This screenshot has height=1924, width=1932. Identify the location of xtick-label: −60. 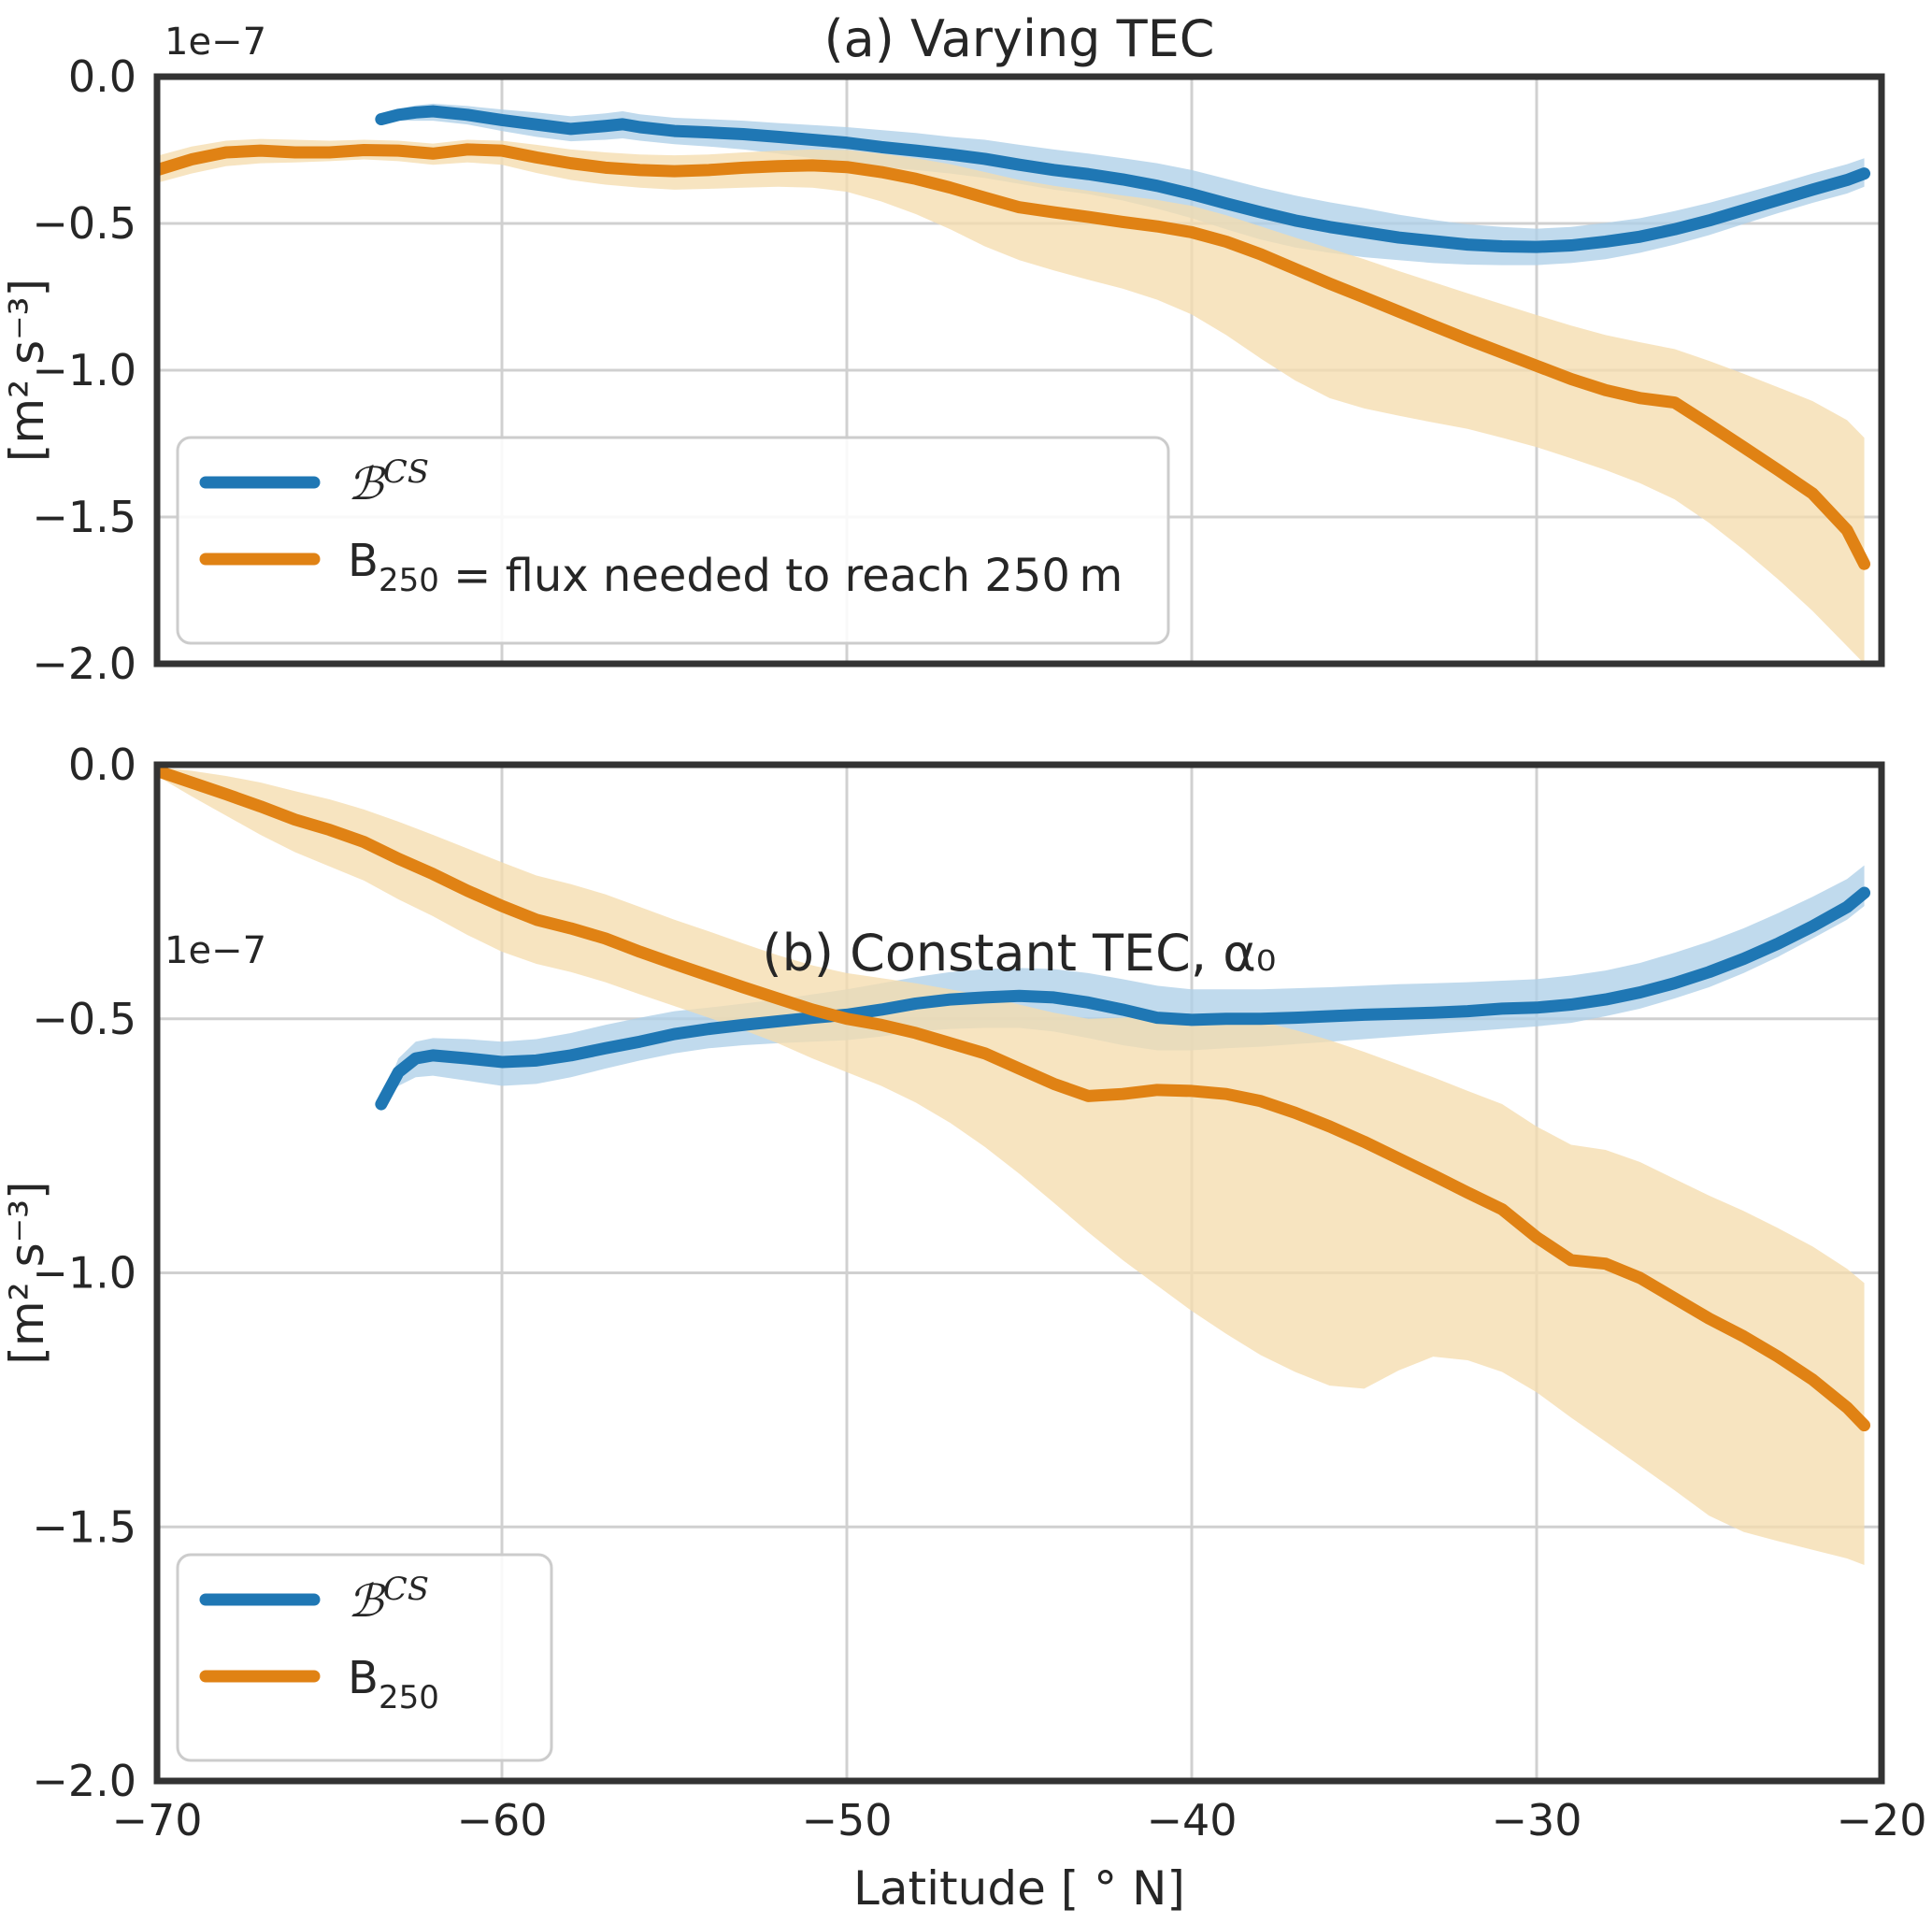
(501, 1820).